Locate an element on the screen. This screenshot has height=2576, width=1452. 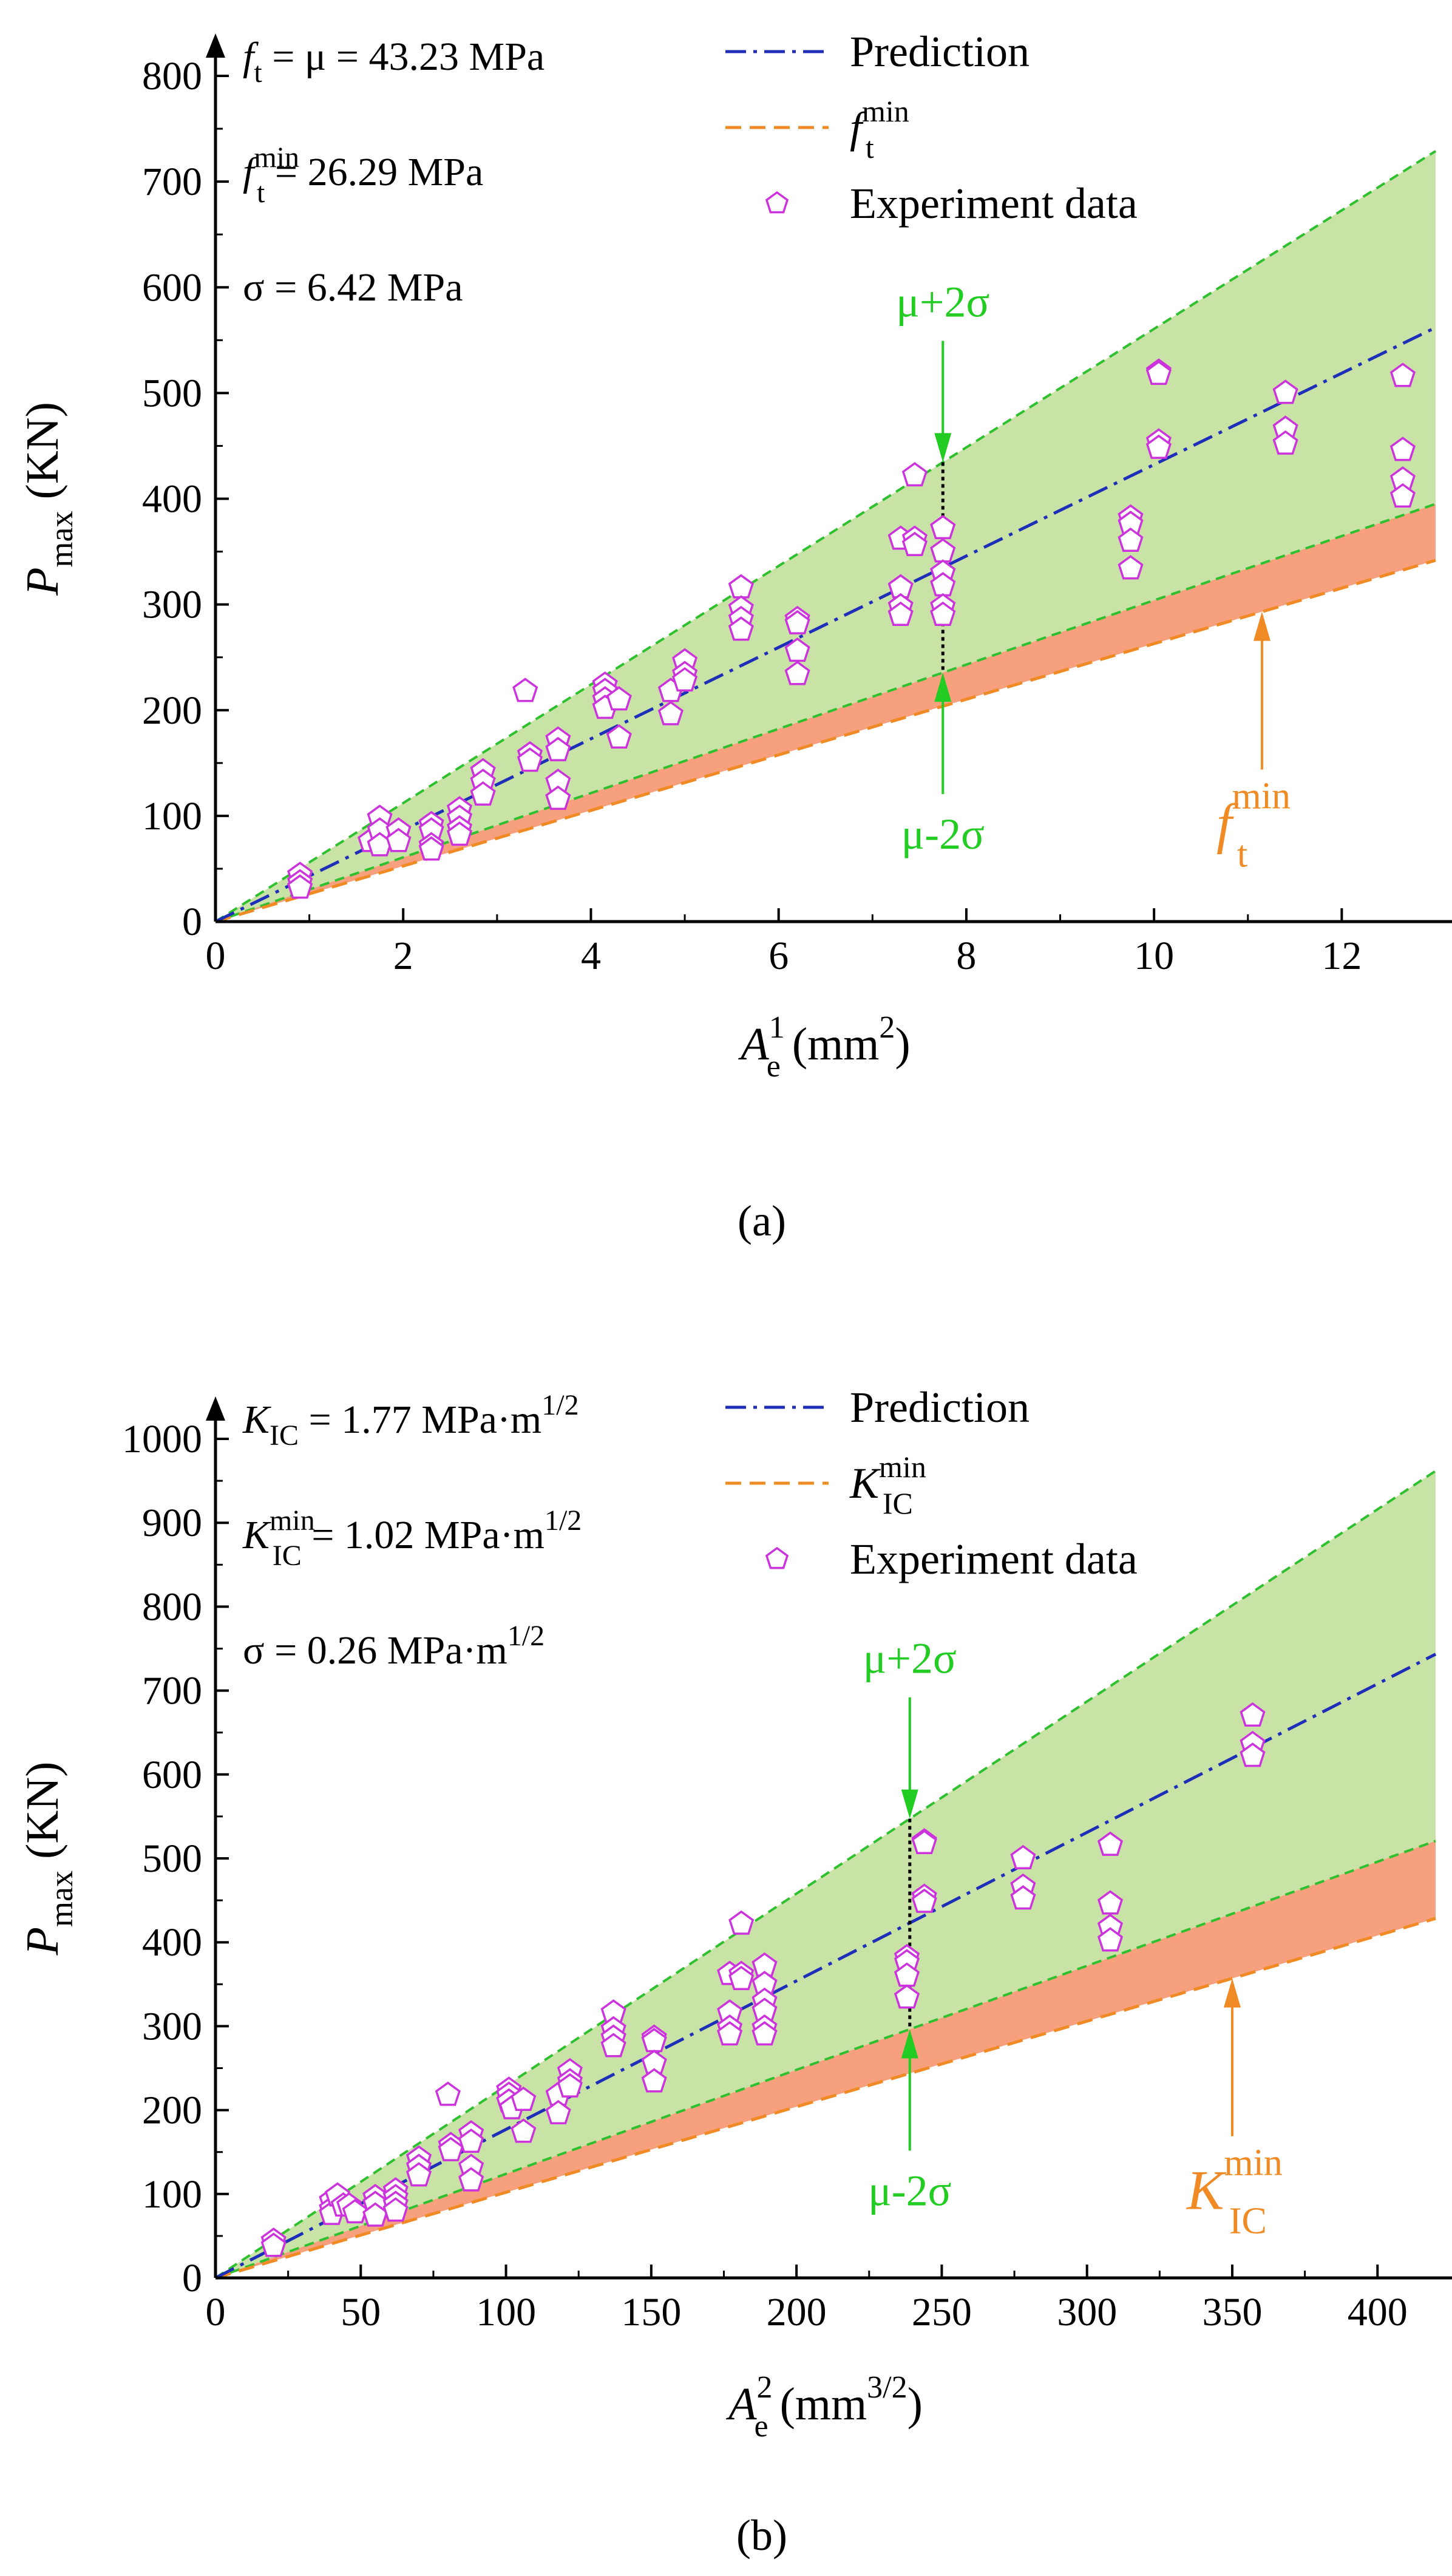
x-tick-label: 10 is located at coordinates (1154, 956).